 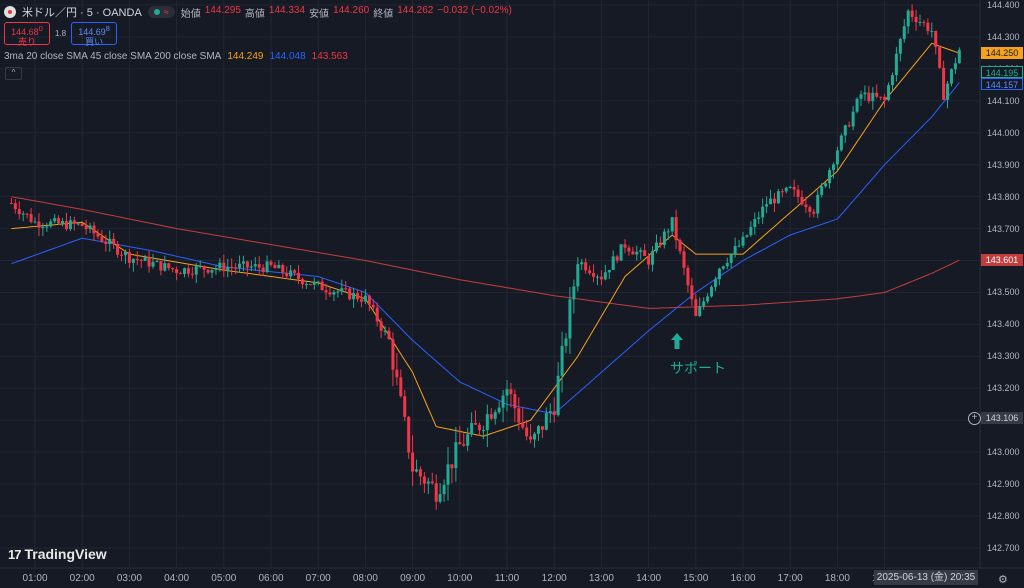 What do you see at coordinates (13, 73) in the screenshot?
I see `collapse-legend-button: ^` at bounding box center [13, 73].